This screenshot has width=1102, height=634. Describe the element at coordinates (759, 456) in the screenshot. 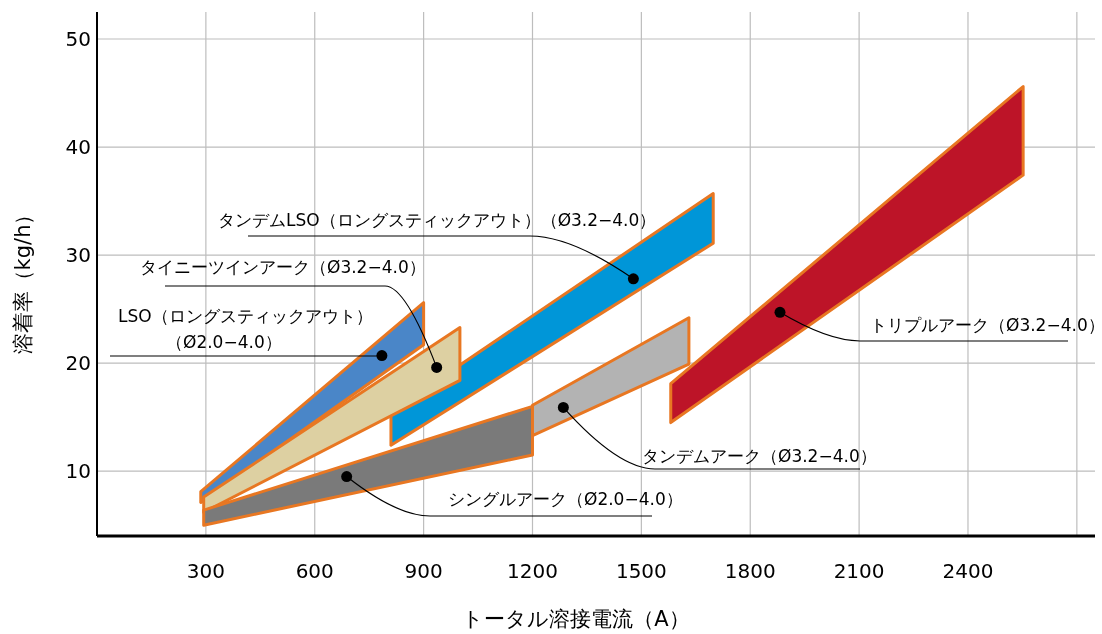

I see `annotation: タンデムアーク（Ø3.2−4.0）` at that location.